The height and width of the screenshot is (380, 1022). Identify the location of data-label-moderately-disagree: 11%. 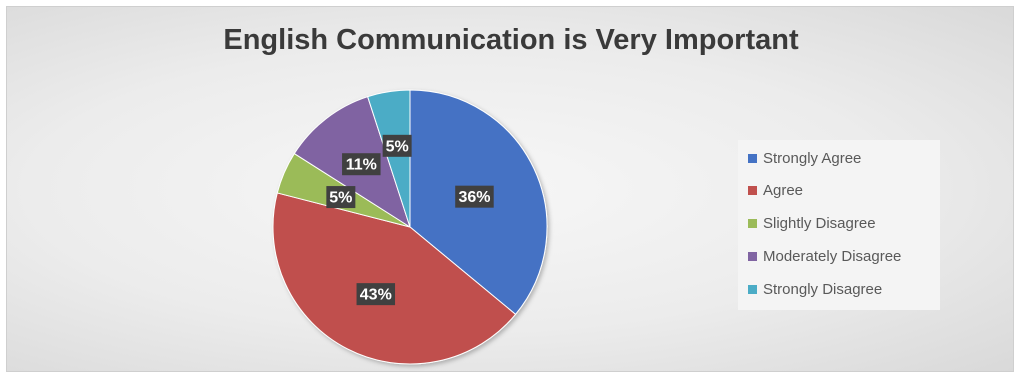
(361, 164).